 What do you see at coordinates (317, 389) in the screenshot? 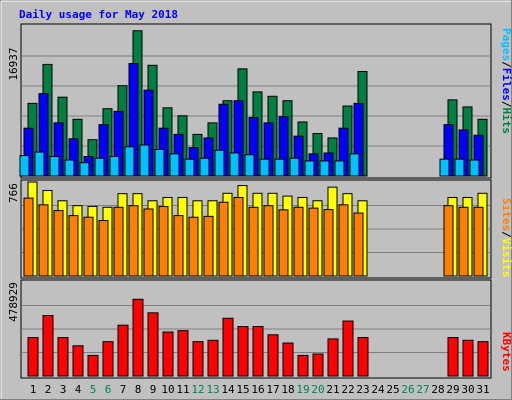
I see `x-label-day-20: 20` at bounding box center [317, 389].